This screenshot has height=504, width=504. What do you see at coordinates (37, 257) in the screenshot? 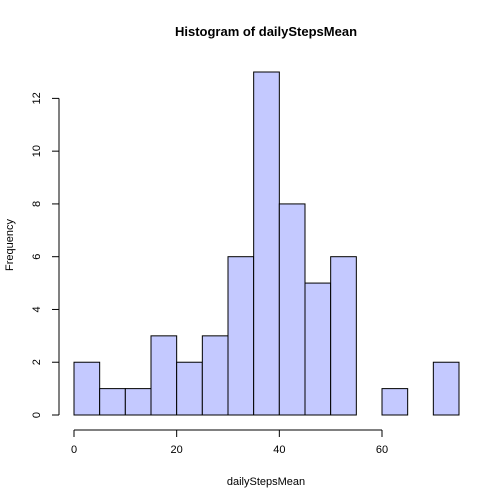
I see `y-tick-label-6: 6` at bounding box center [37, 257].